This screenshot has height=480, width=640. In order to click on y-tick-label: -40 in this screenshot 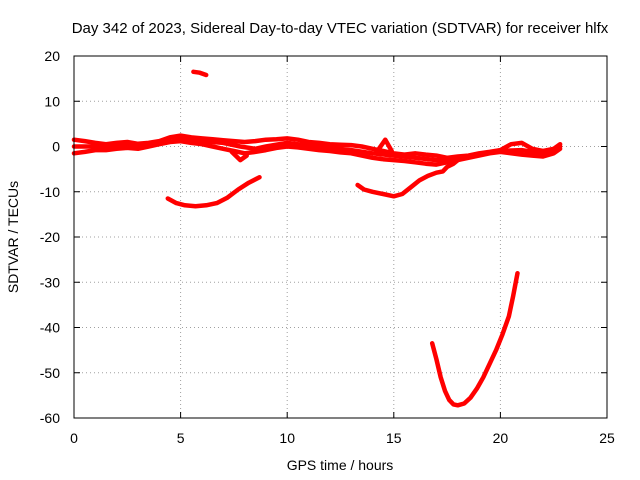, I will do `click(50, 328)`.